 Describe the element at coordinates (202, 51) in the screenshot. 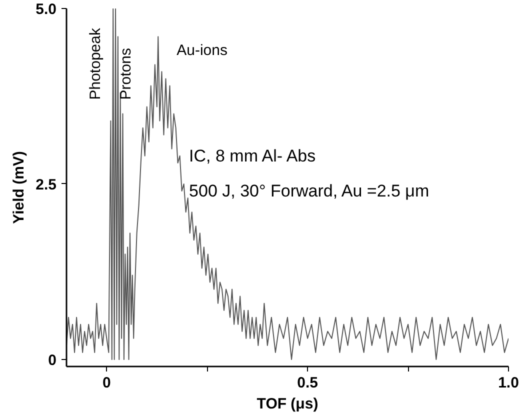

I see `annotation: Au-ions` at that location.